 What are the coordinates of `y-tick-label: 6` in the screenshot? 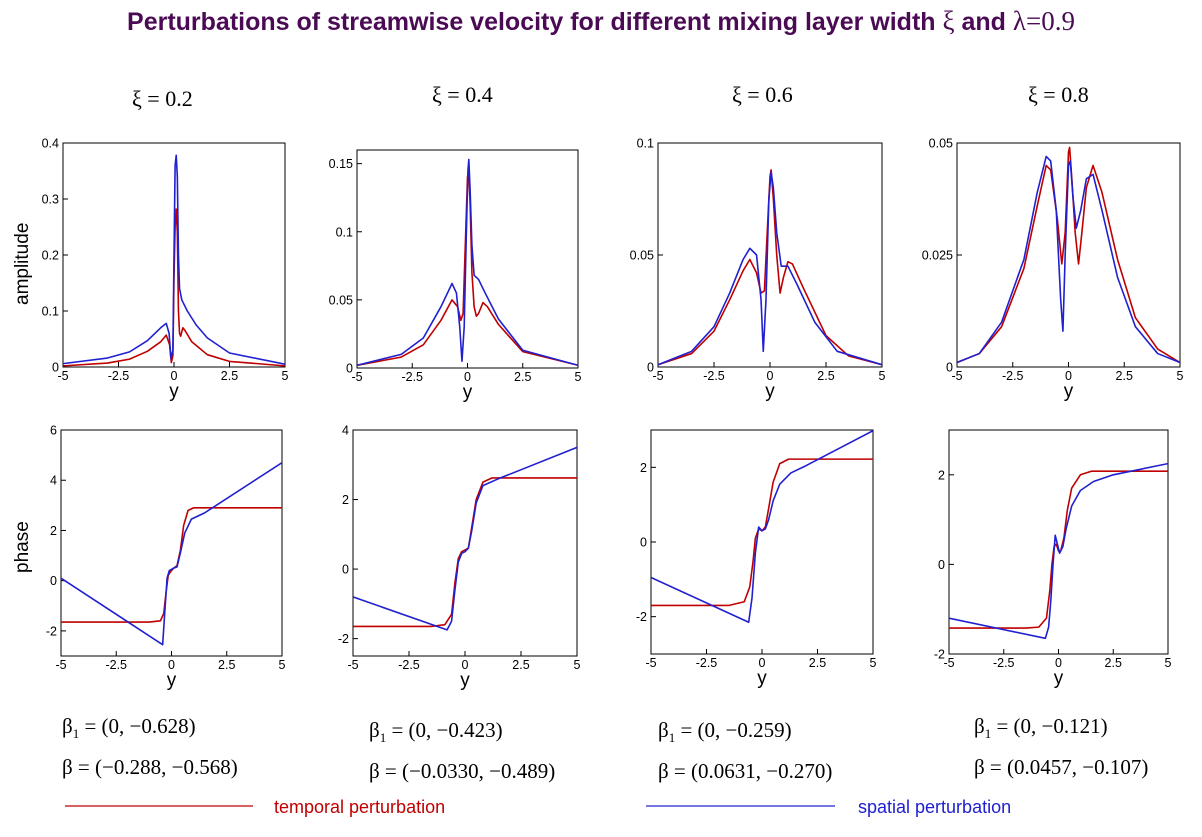 It's located at (53, 431).